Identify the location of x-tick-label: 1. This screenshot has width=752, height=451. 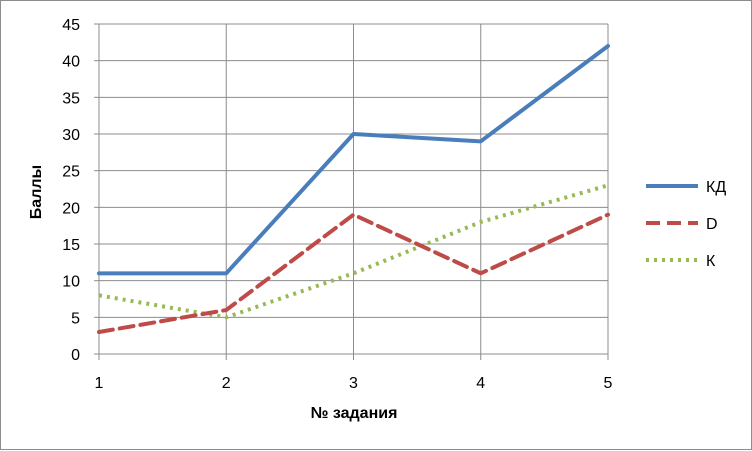
(99, 383).